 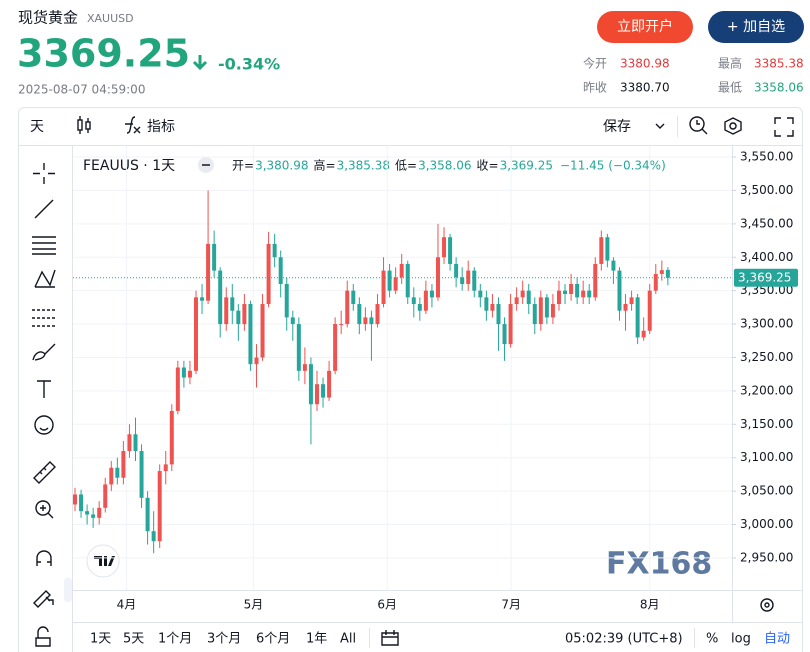 I want to click on ruler-tool, so click(x=44, y=472).